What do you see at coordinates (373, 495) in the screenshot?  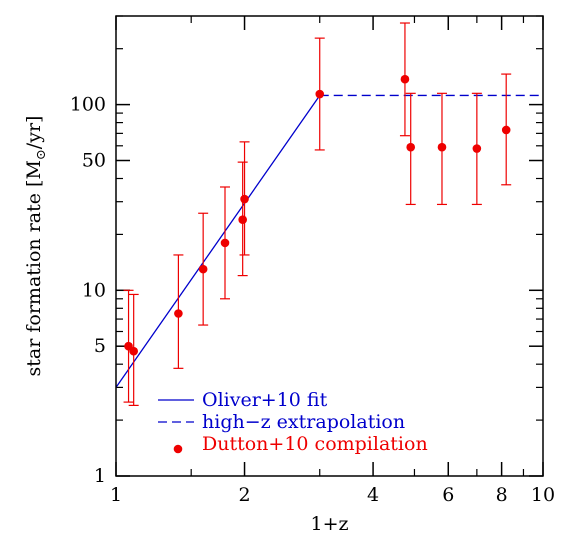 I see `x-tick-label: 4` at bounding box center [373, 495].